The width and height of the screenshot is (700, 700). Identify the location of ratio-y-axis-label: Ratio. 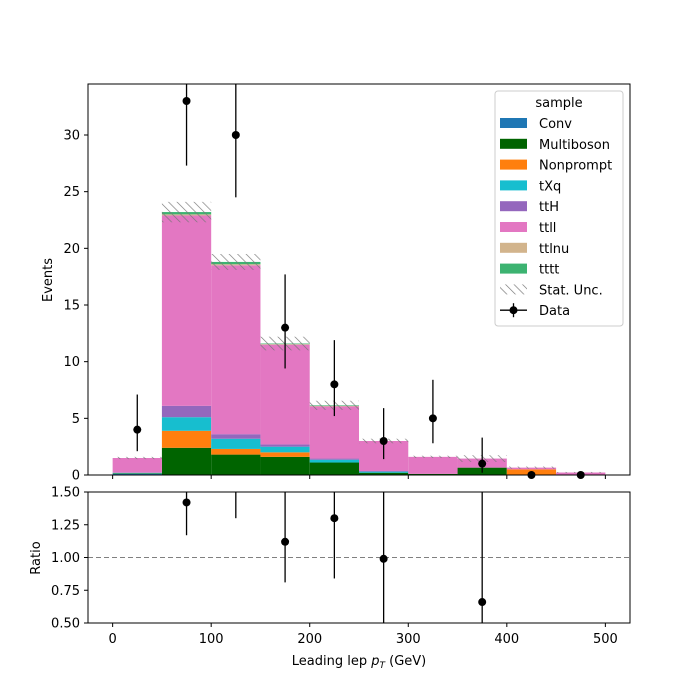
(36, 557).